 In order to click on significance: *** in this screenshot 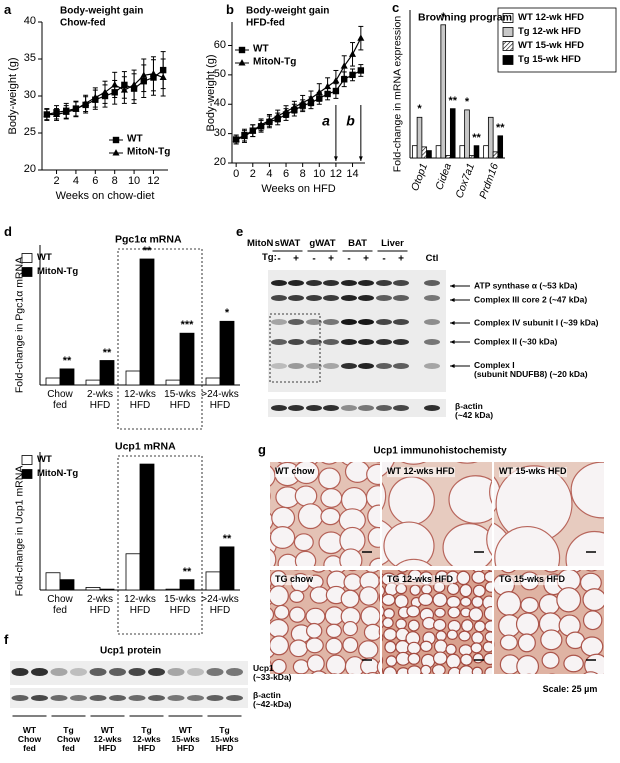, I will do `click(187, 325)`.